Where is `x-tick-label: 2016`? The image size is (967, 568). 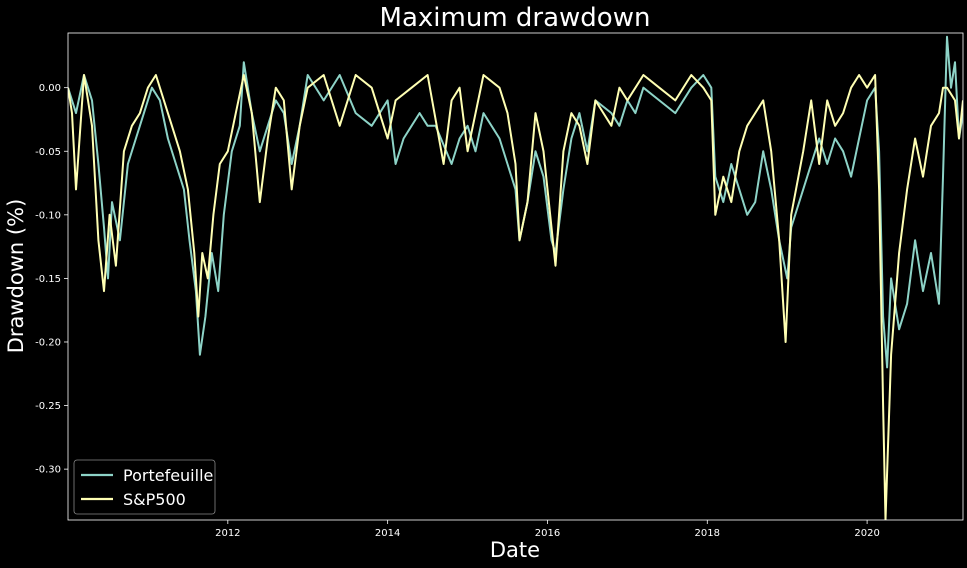 x-tick-label: 2016 is located at coordinates (547, 533).